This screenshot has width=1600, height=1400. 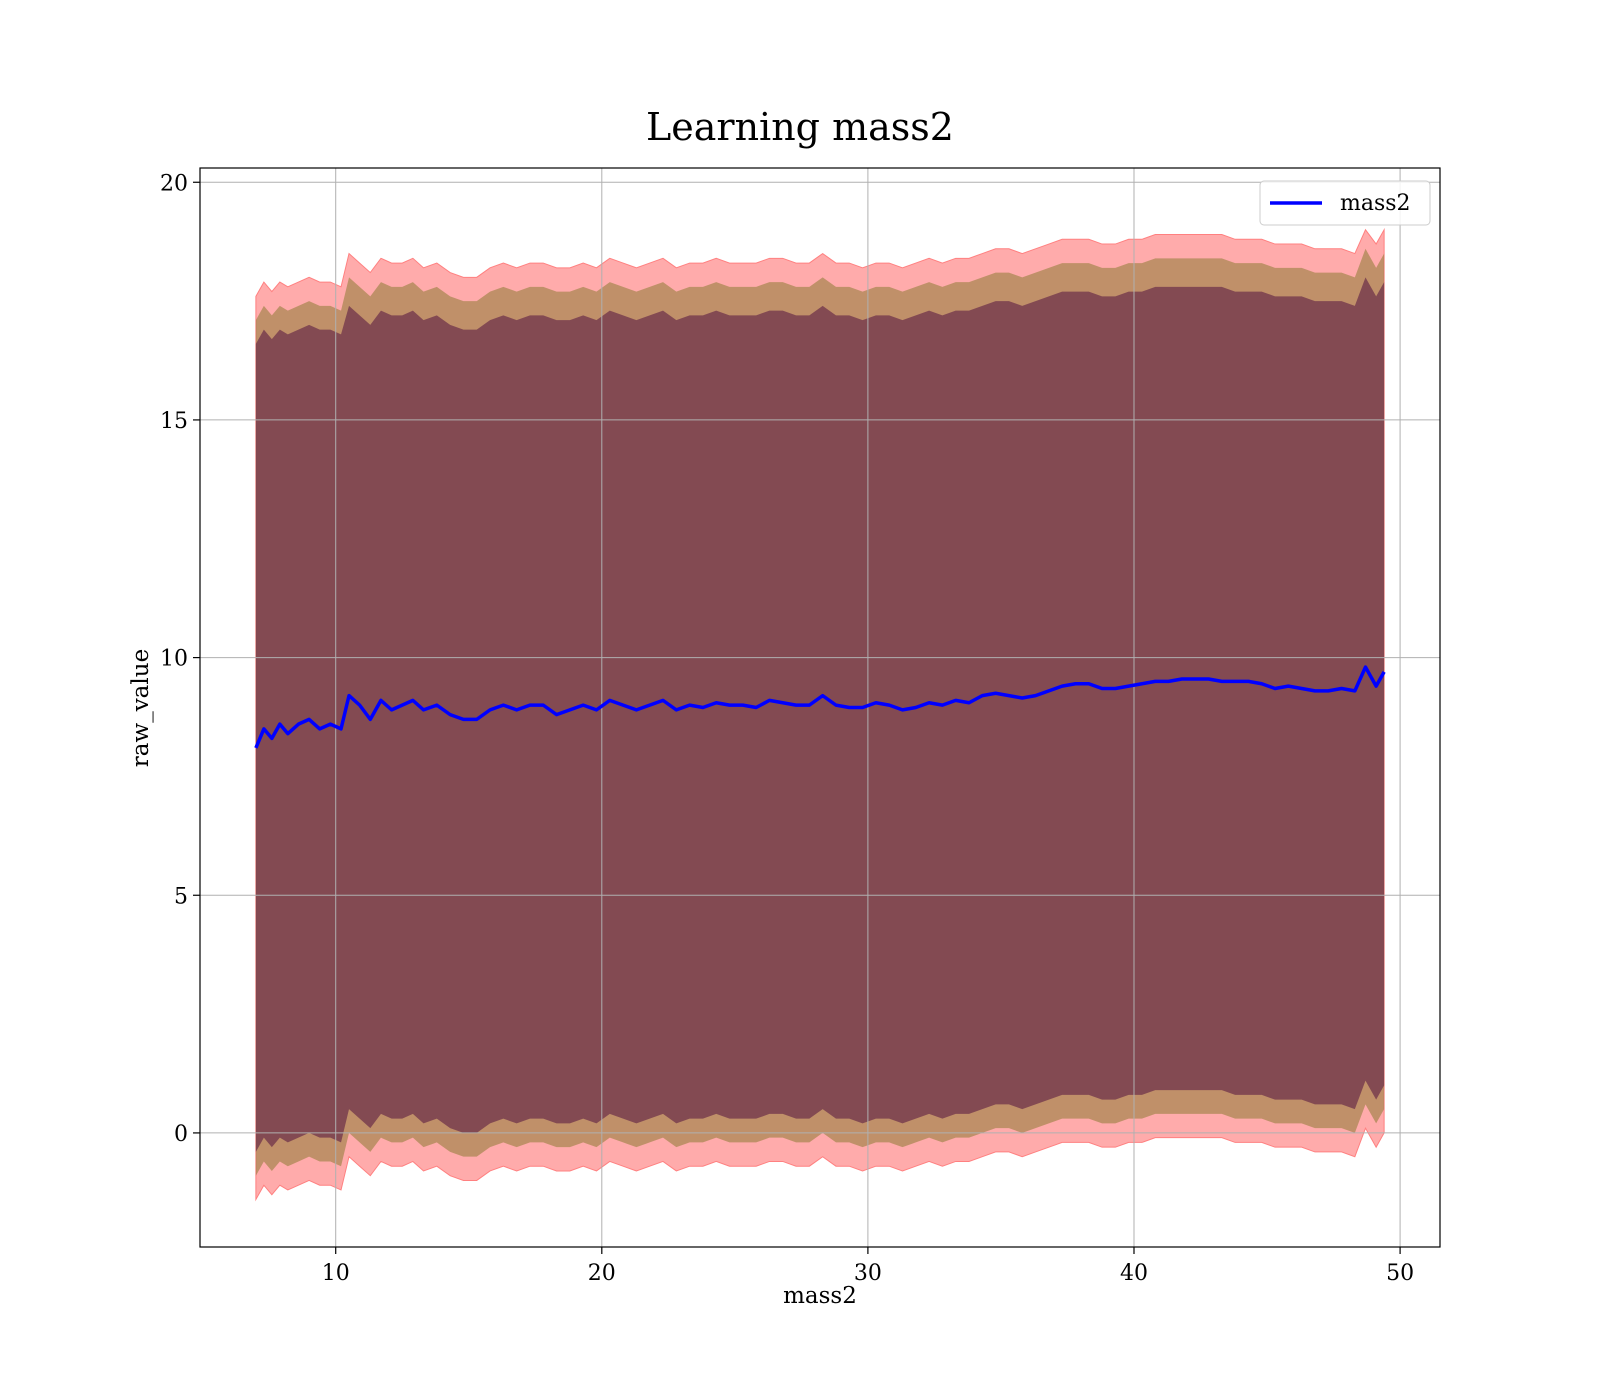 I want to click on legend-box, so click(x=1345, y=203).